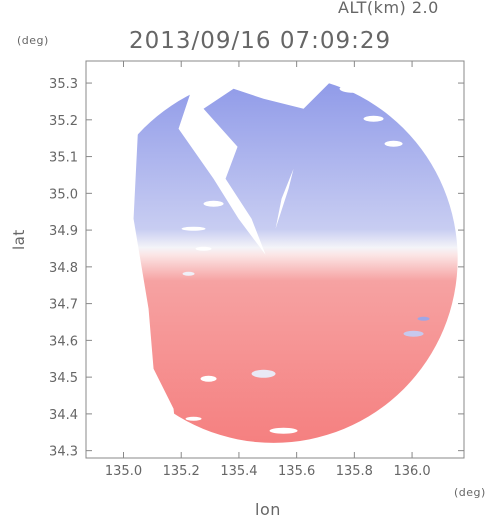  What do you see at coordinates (132, 259) in the screenshot?
I see `no-echo-west` at bounding box center [132, 259].